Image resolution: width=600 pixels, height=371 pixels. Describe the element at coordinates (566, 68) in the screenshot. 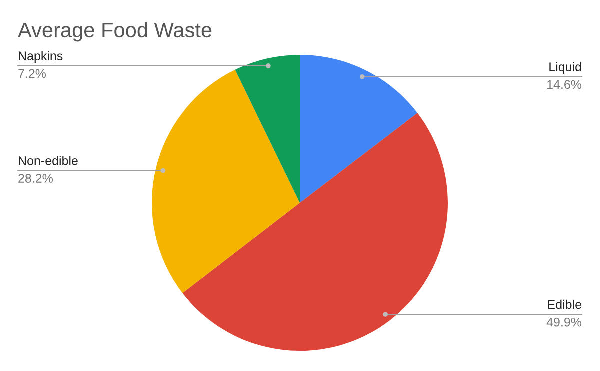

I see `slice-label: Liquid` at that location.